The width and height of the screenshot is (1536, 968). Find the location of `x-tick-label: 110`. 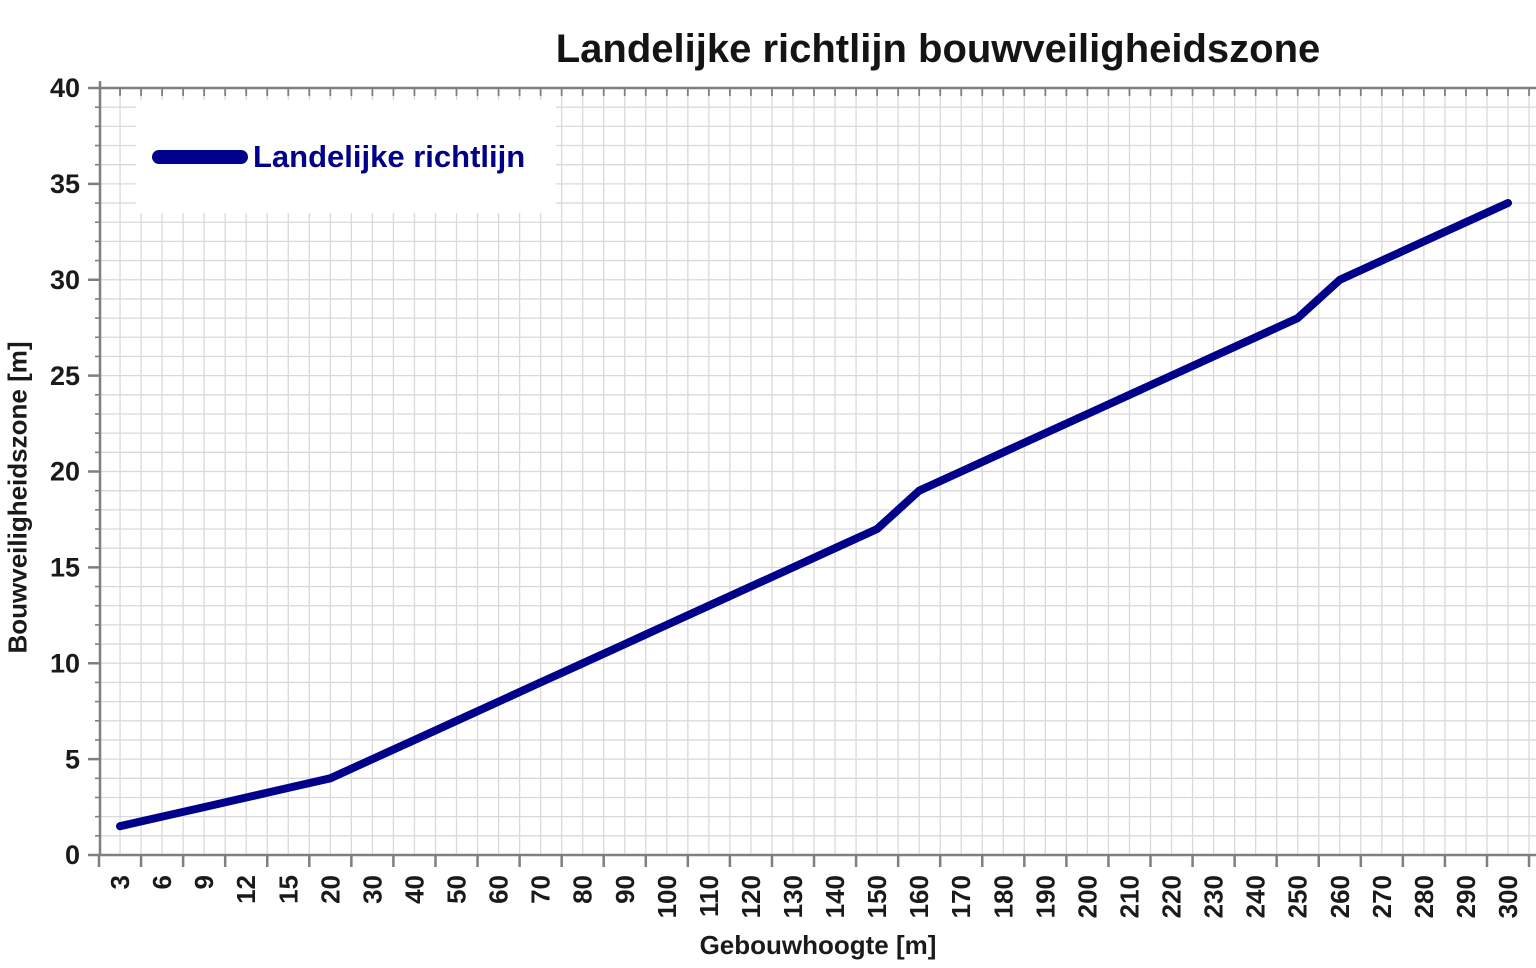

x-tick-label: 110 is located at coordinates (709, 896).